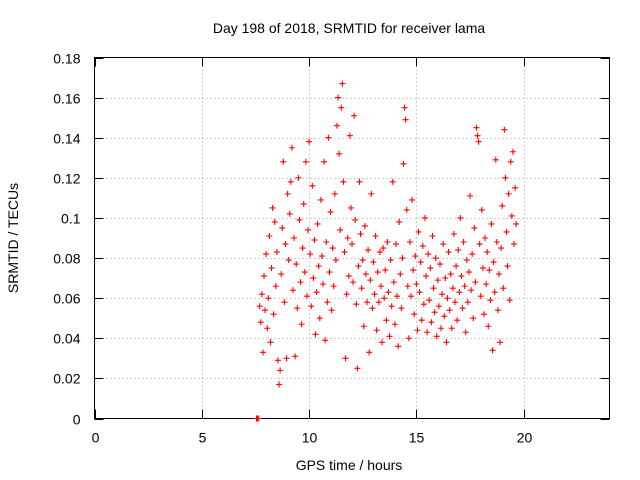 This screenshot has width=640, height=480. I want to click on x-tick-label: 20, so click(525, 438).